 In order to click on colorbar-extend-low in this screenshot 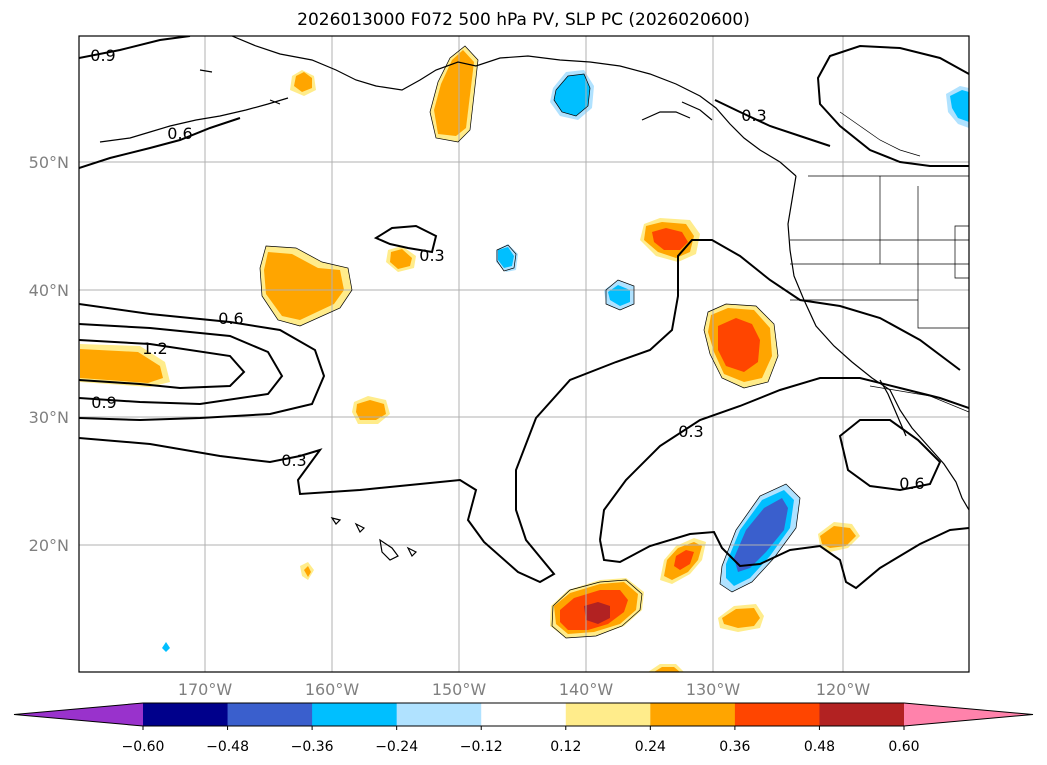, I will do `click(78, 714)`.